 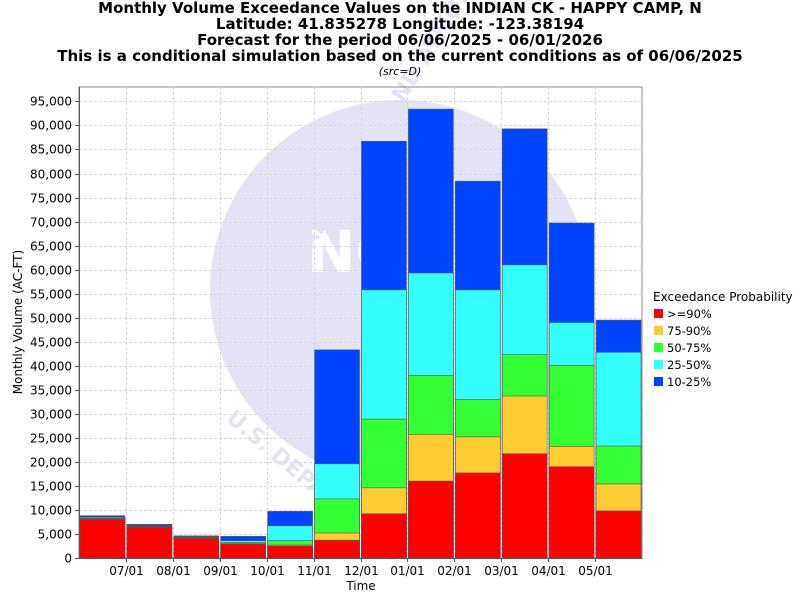 I want to click on y-tick-label: 40,000, so click(x=51, y=367).